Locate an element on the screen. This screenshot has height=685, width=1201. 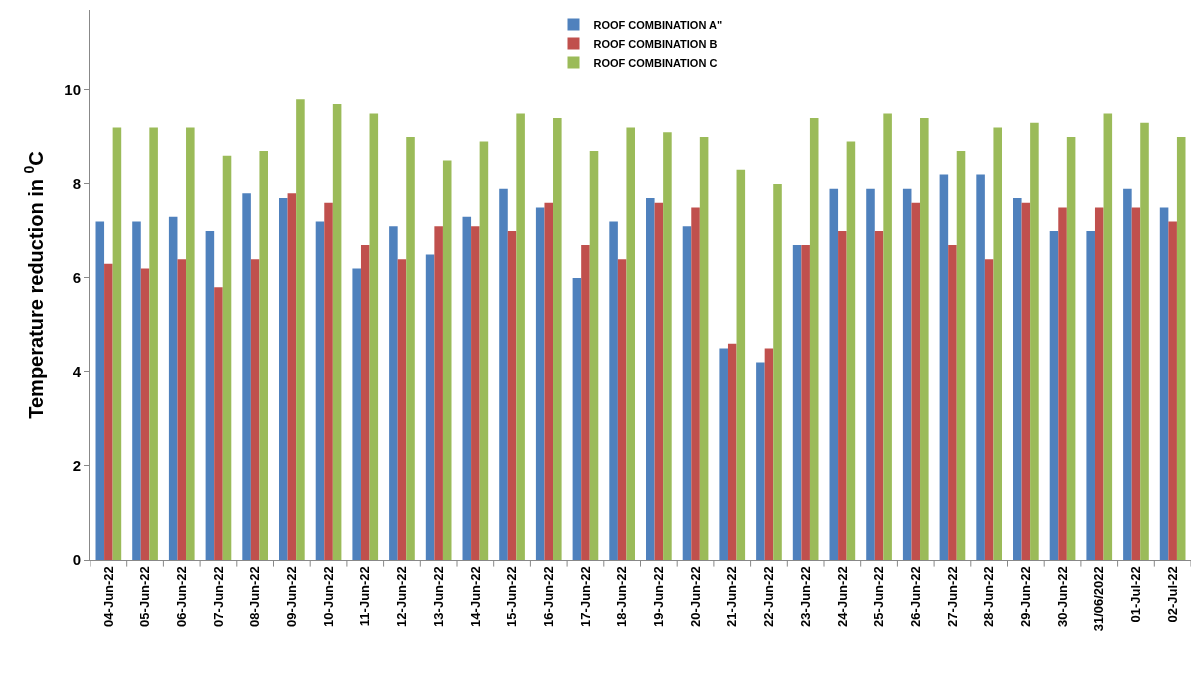
x-tick-label: 24-Jun-22 is located at coordinates (842, 596).